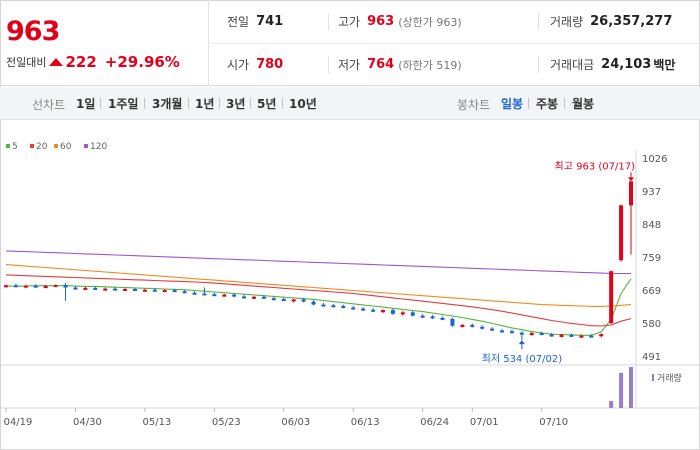 This screenshot has width=700, height=450. What do you see at coordinates (381, 64) in the screenshot?
I see `low-value: 764` at bounding box center [381, 64].